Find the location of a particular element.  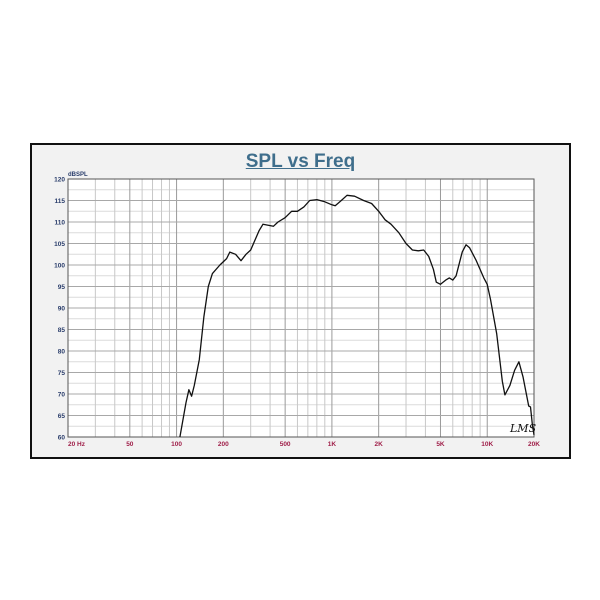

y-tick-label: 60 is located at coordinates (62, 438).